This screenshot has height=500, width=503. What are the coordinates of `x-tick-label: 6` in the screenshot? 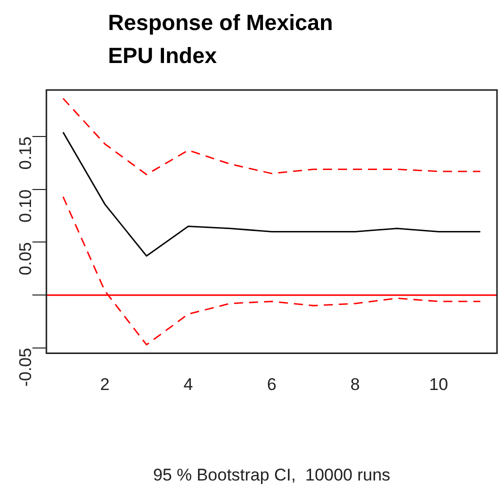 It's located at (271, 384).